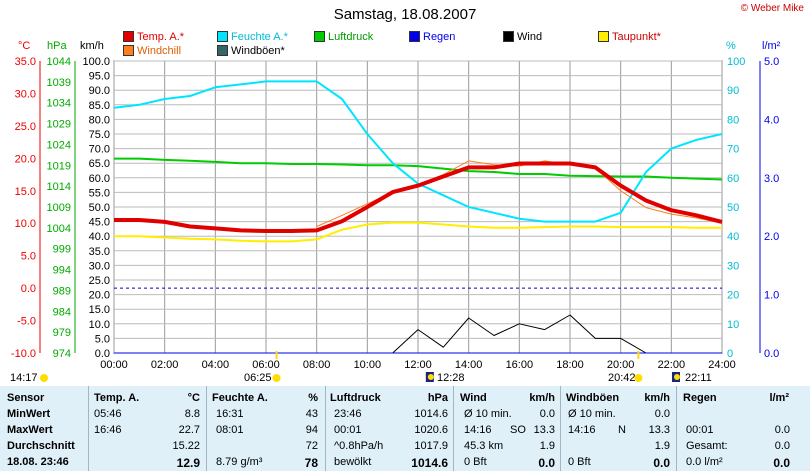 This screenshot has width=810, height=471. What do you see at coordinates (258, 51) in the screenshot?
I see `legend-label-gusts: Windböen*` at bounding box center [258, 51].